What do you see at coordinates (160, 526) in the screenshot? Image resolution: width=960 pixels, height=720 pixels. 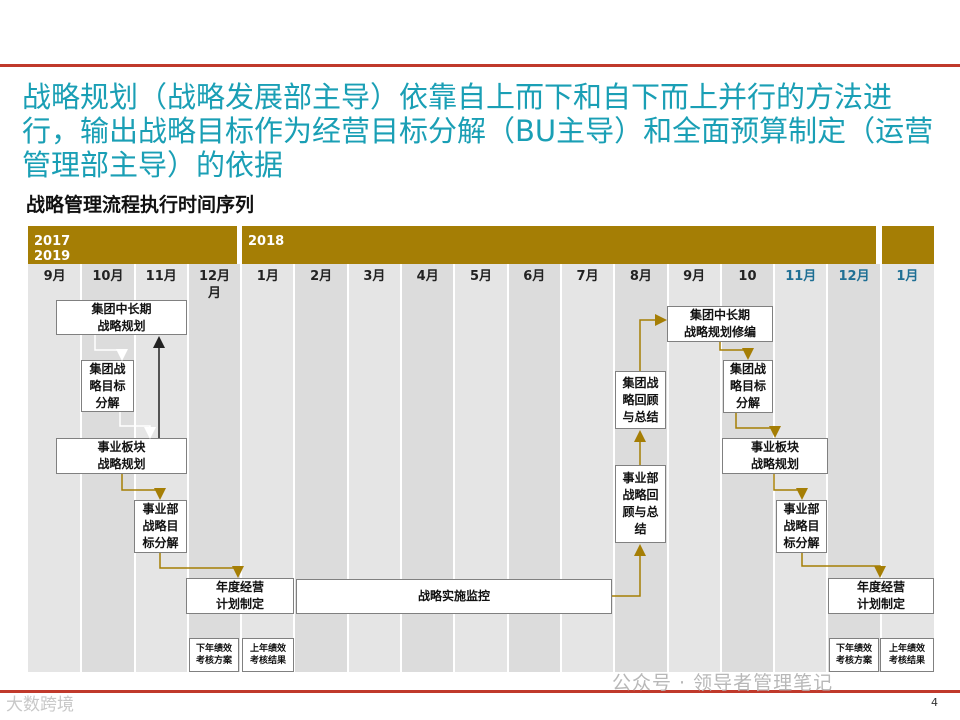 I see `dept-goal-breakdown-box: 事业部 战略目 标分解` at bounding box center [160, 526].